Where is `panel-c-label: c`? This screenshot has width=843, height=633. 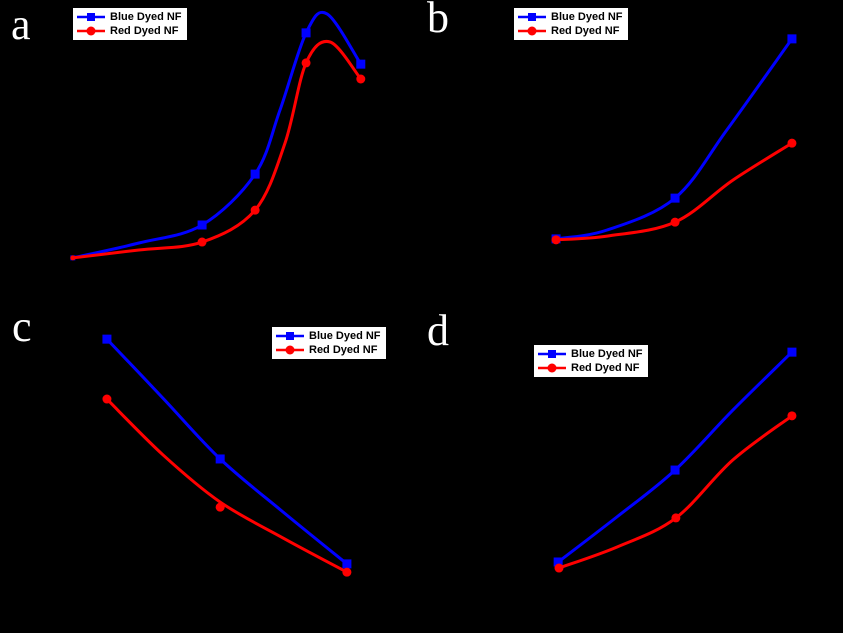 panel-c-label: c is located at coordinates (22, 326).